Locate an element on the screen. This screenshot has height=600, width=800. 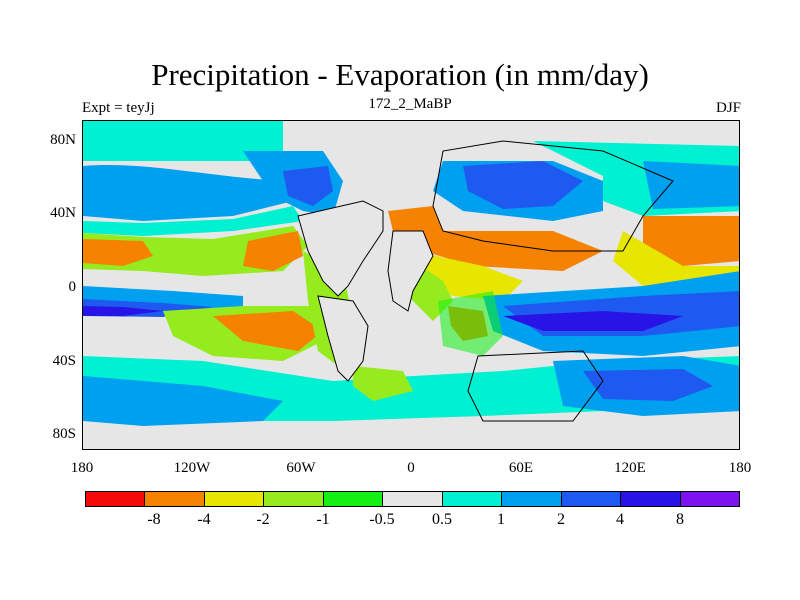
field-orange-n-america-west is located at coordinates (273, 251).